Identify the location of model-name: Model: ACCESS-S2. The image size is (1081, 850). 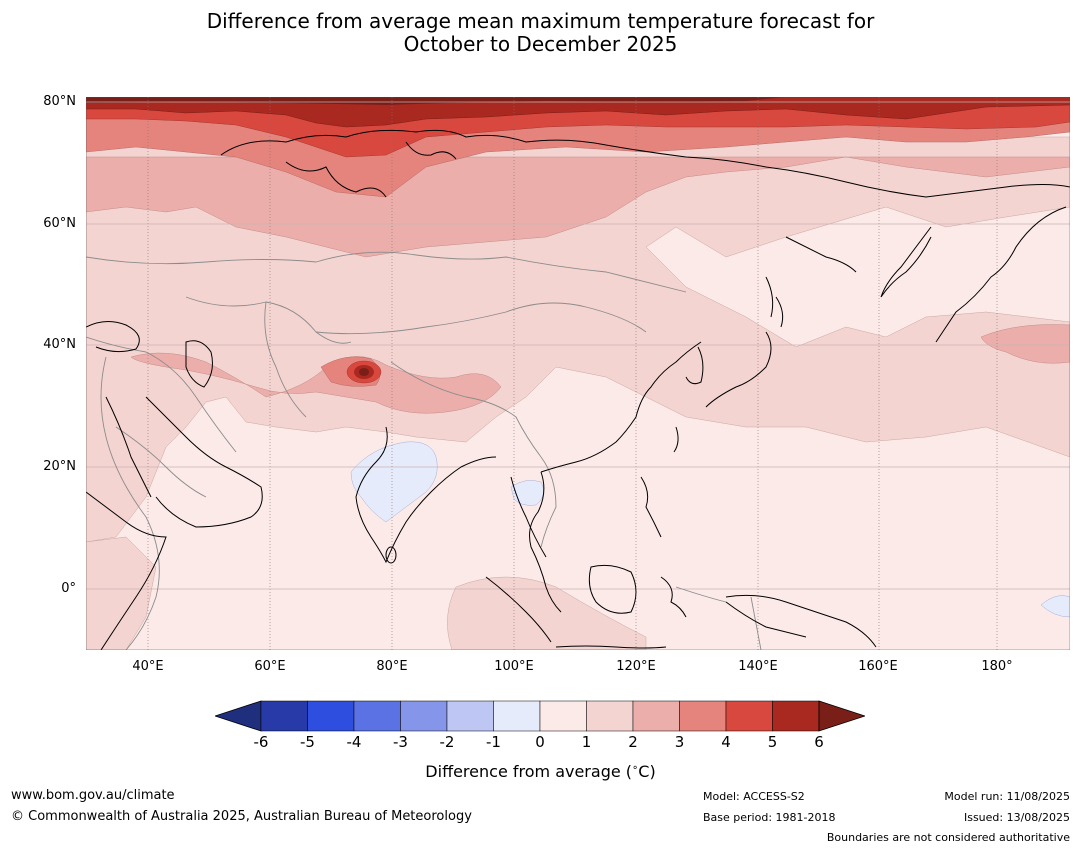
(754, 796).